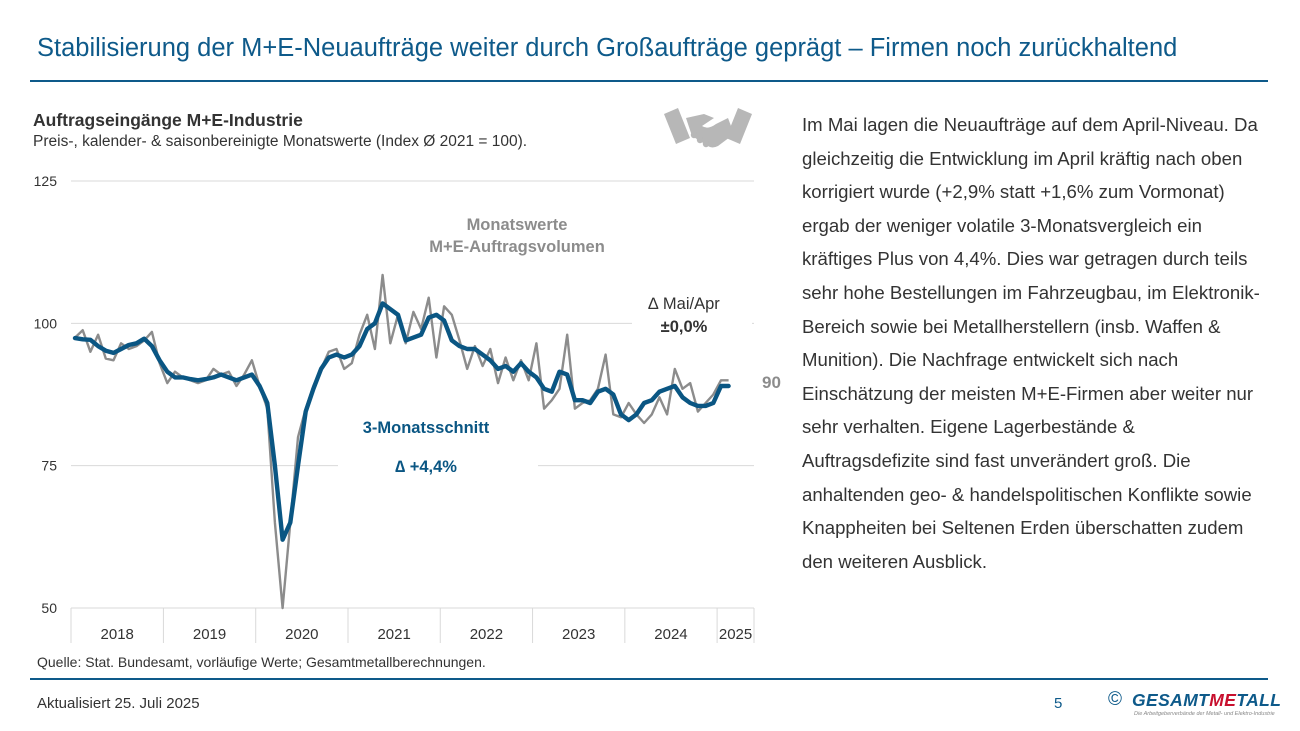 The image size is (1300, 731). What do you see at coordinates (545, 387) in the screenshot?
I see `annotation-backgrounds` at bounding box center [545, 387].